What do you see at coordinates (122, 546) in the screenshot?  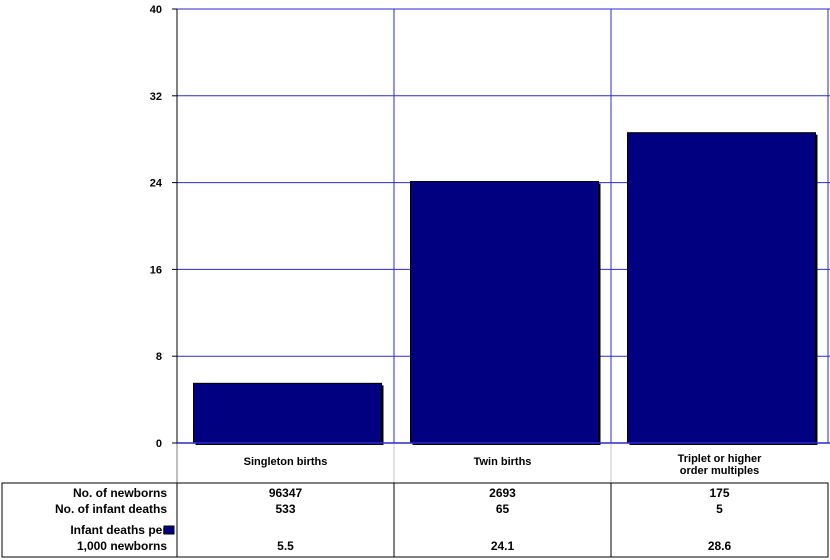 I see `row-label: 1,000 newborns` at bounding box center [122, 546].